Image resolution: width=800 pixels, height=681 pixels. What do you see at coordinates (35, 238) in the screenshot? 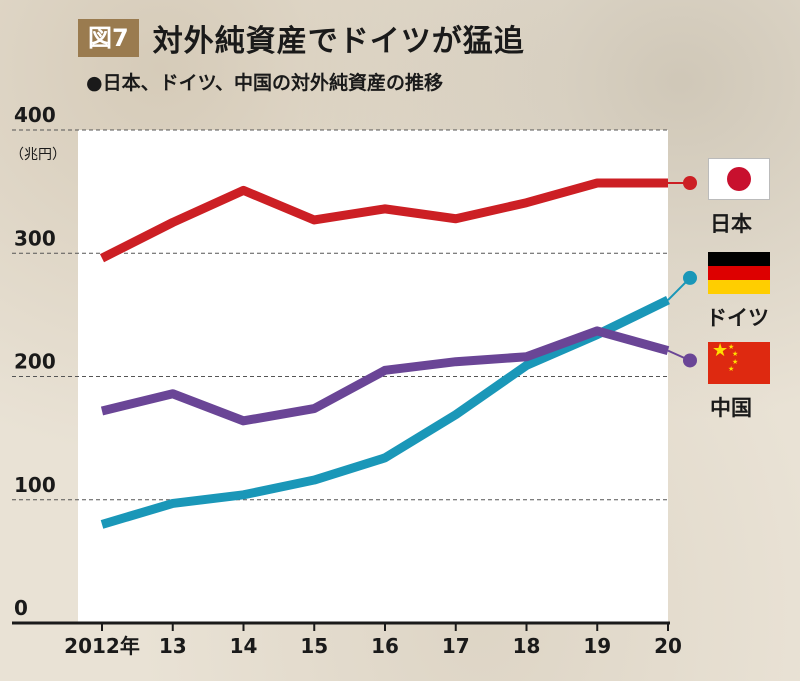
I see `y-tick-label: 300` at bounding box center [35, 238].